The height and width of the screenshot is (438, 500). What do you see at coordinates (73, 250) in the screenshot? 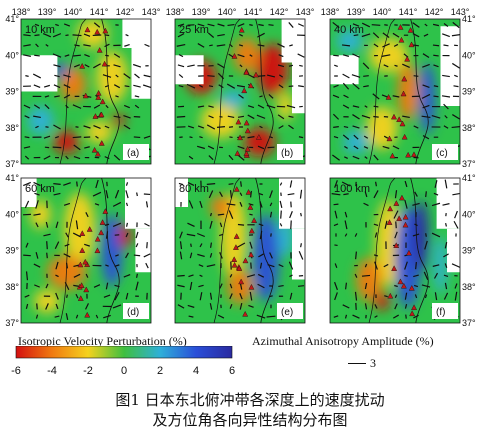
I see `coastline` at bounding box center [73, 250].